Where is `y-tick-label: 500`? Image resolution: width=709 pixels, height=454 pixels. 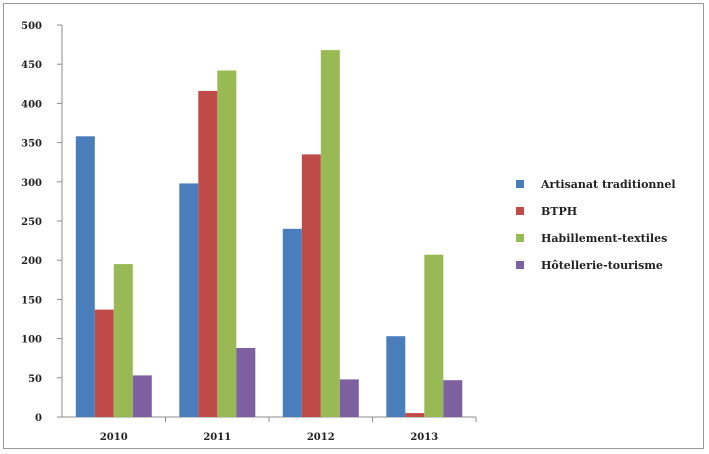
y-tick-label: 500 is located at coordinates (31, 26).